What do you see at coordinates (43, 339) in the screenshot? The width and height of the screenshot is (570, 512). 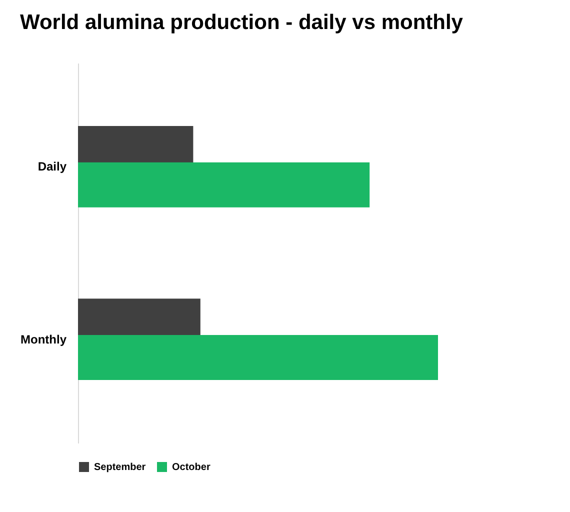 I see `y-tick-label: Monthly` at bounding box center [43, 339].